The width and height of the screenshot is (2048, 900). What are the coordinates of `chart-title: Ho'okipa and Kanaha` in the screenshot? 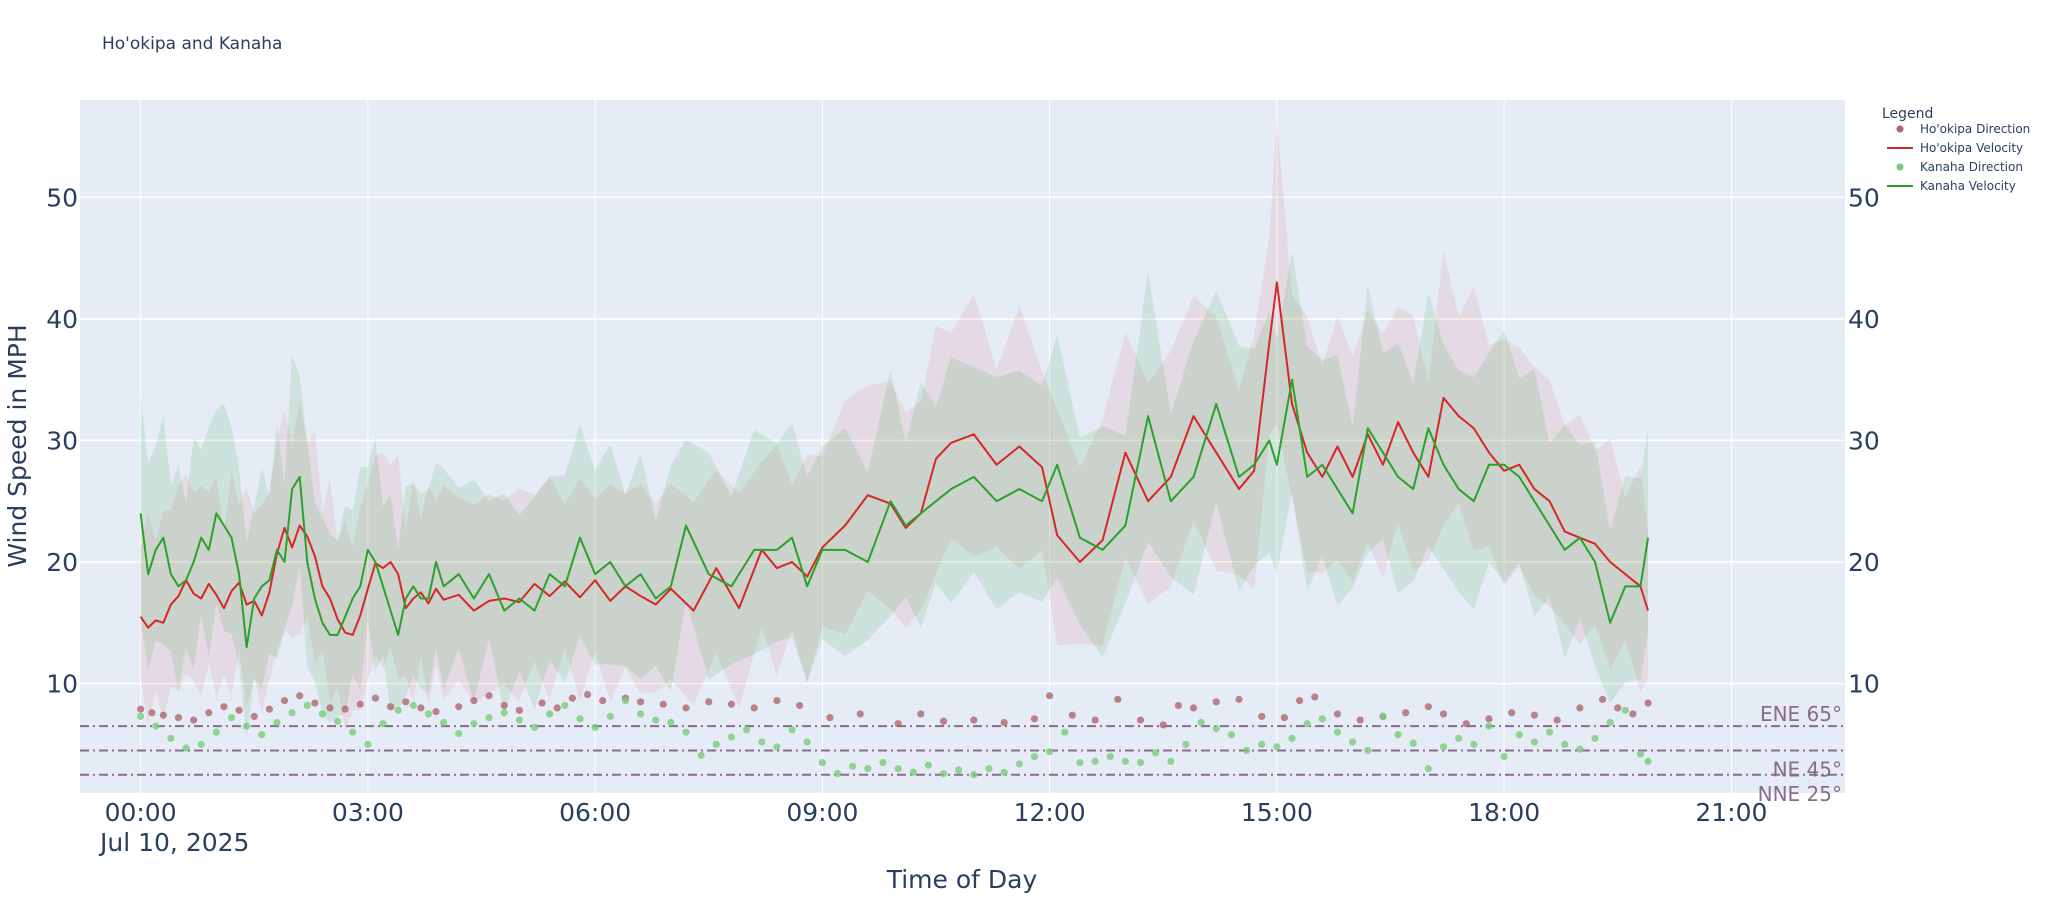 It's located at (192, 44).